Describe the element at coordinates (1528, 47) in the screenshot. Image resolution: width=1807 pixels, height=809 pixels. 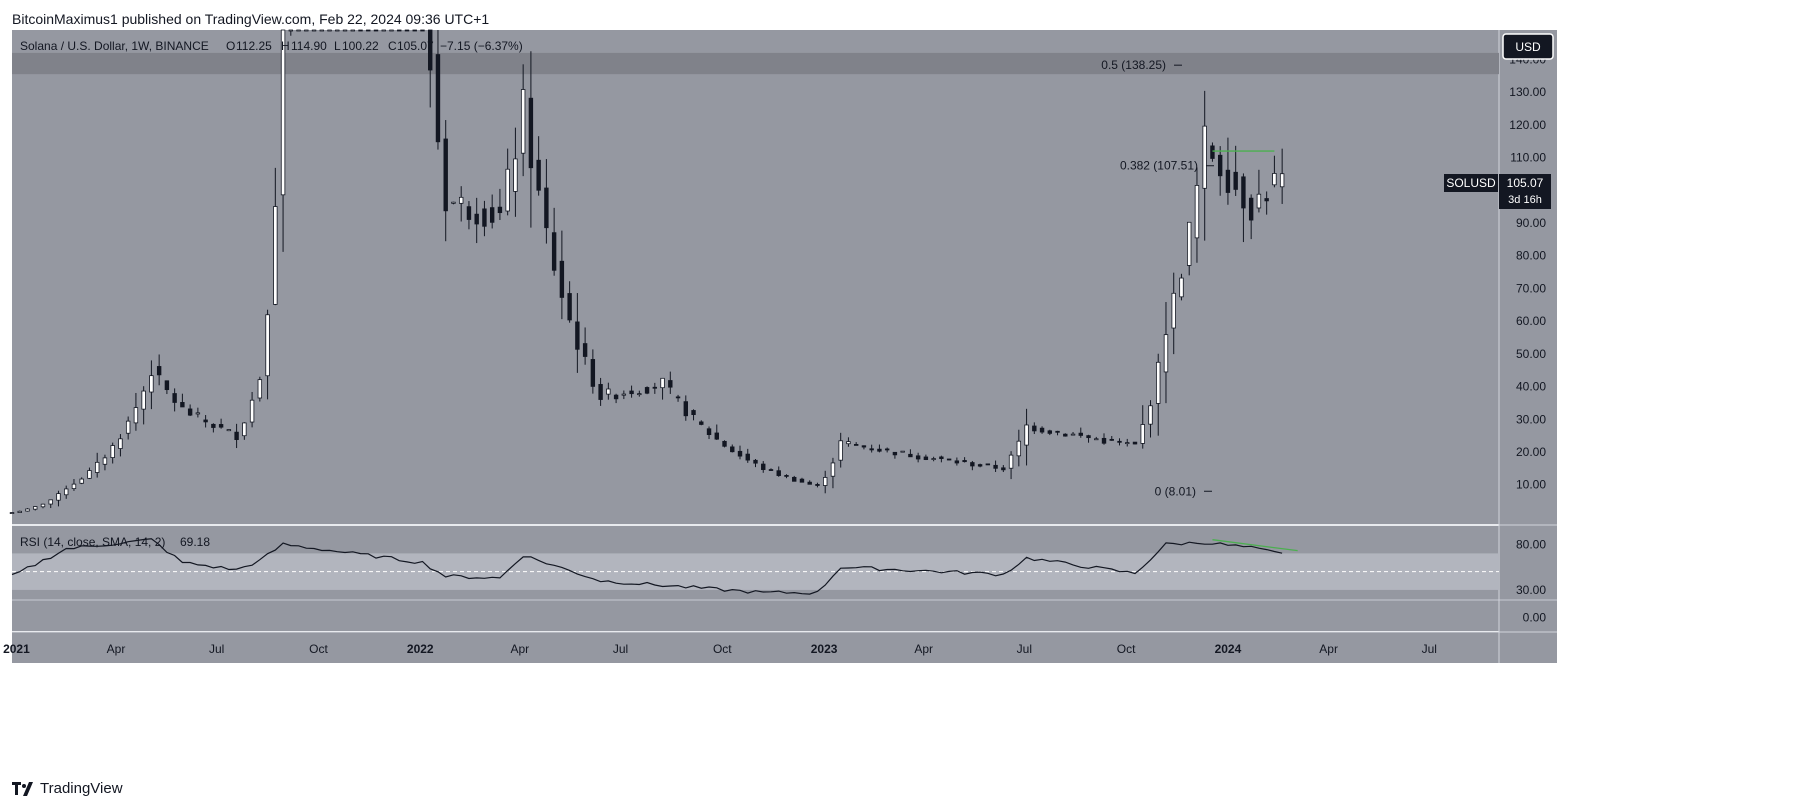
I see `currency-label: USD` at that location.